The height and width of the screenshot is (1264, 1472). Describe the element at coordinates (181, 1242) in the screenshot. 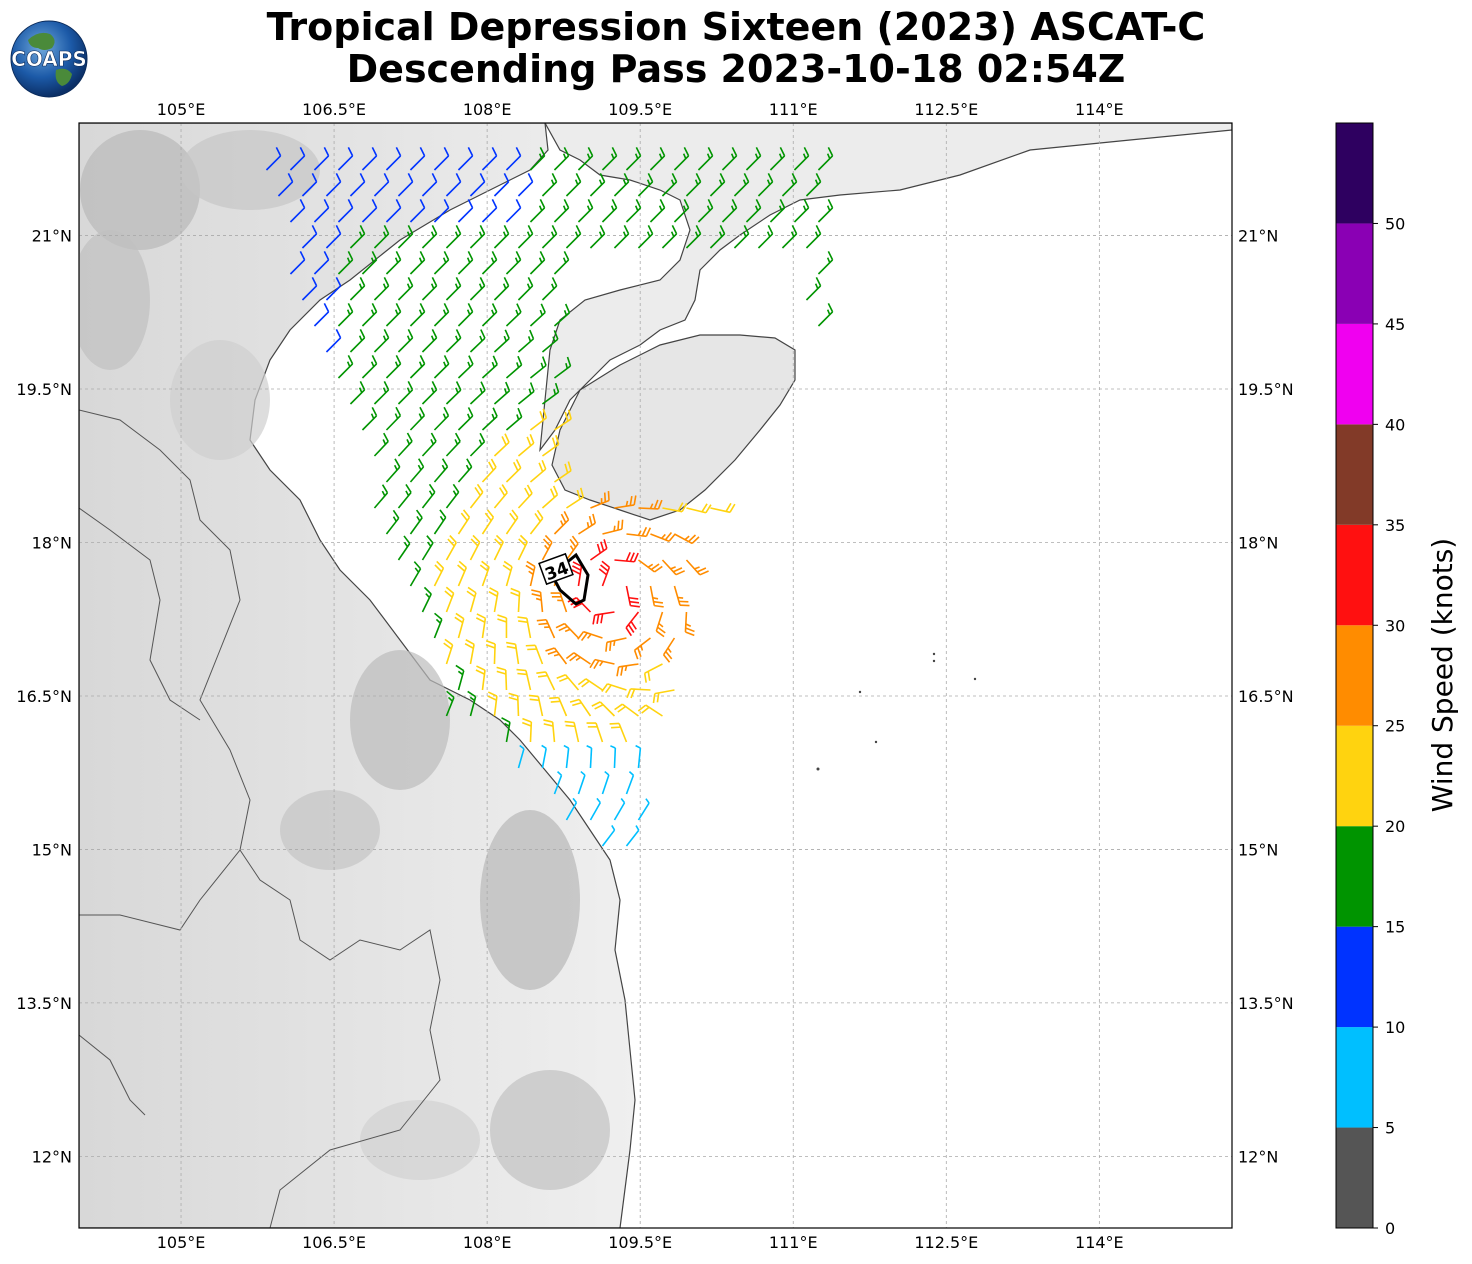

I see `lon-tick-label: 105°E` at that location.